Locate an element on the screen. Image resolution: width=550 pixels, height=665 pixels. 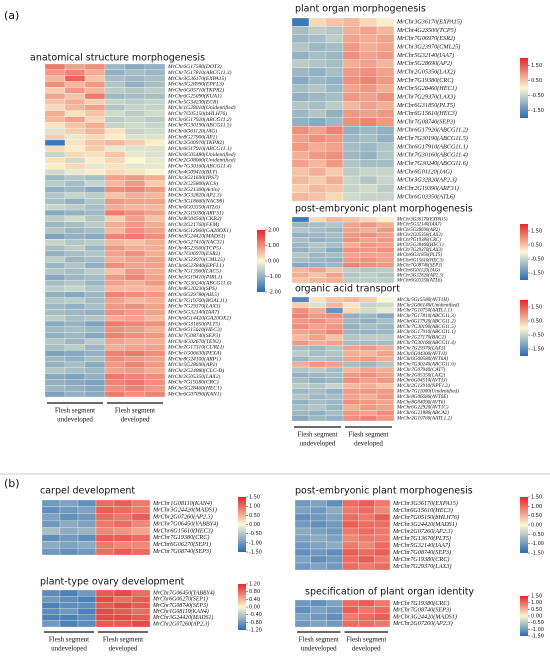
row-label: MrChr3G32820(AP2.3) is located at coordinates (194, 195).